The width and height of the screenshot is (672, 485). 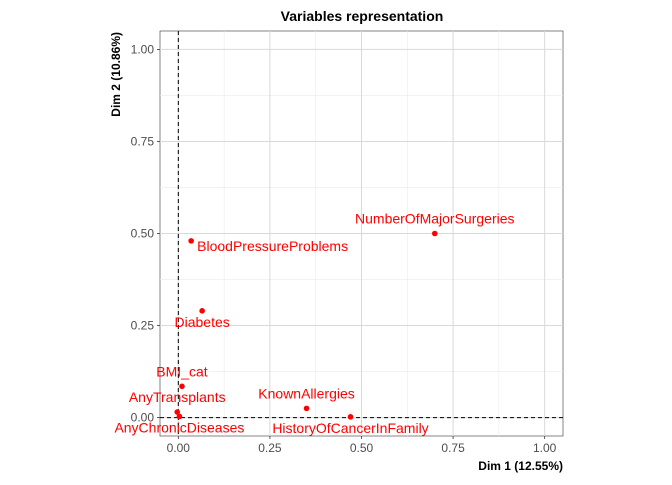 I want to click on chart-title: Variables representation, so click(x=362, y=16).